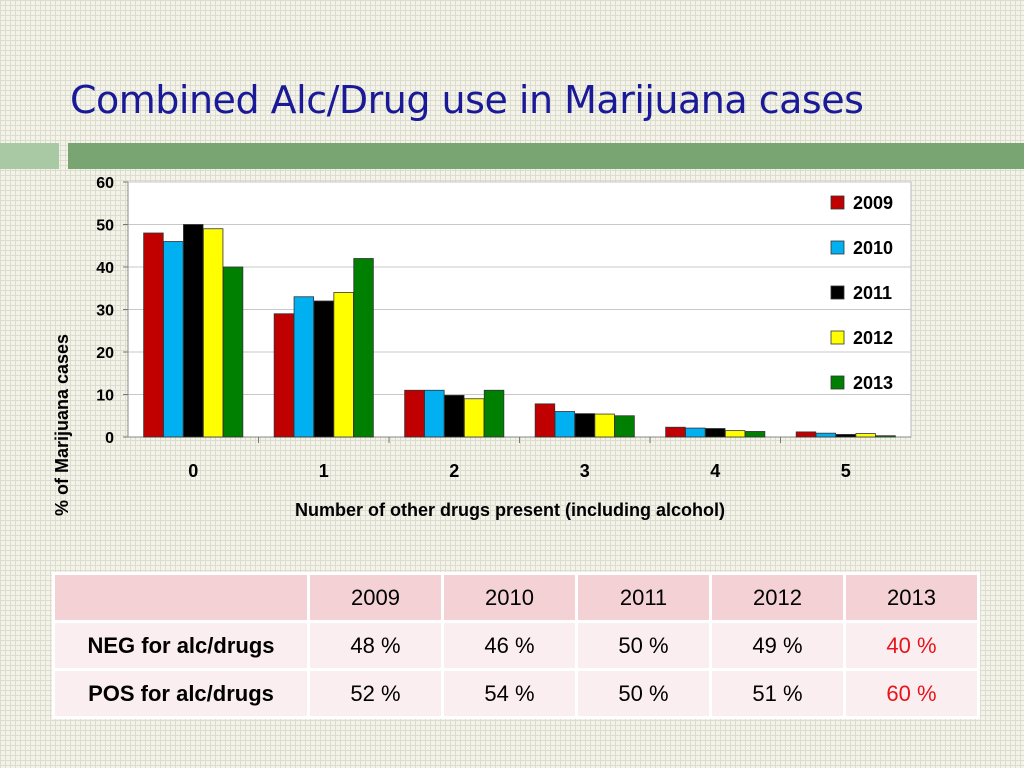 The width and height of the screenshot is (1024, 768). Describe the element at coordinates (324, 471) in the screenshot. I see `x-tick-label: 1` at that location.